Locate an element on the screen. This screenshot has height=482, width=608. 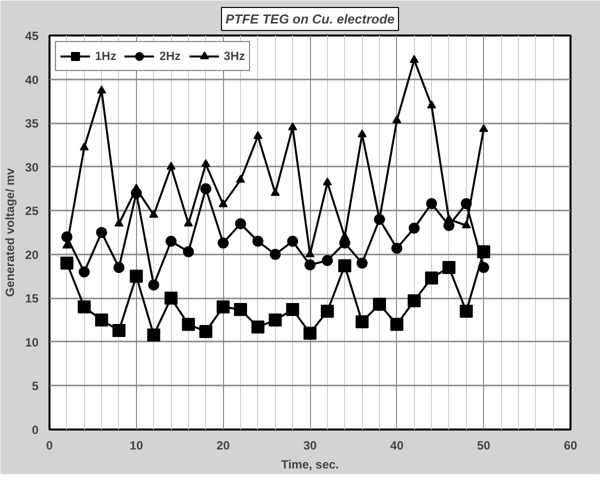
x-tick-label: 0 is located at coordinates (50, 445).